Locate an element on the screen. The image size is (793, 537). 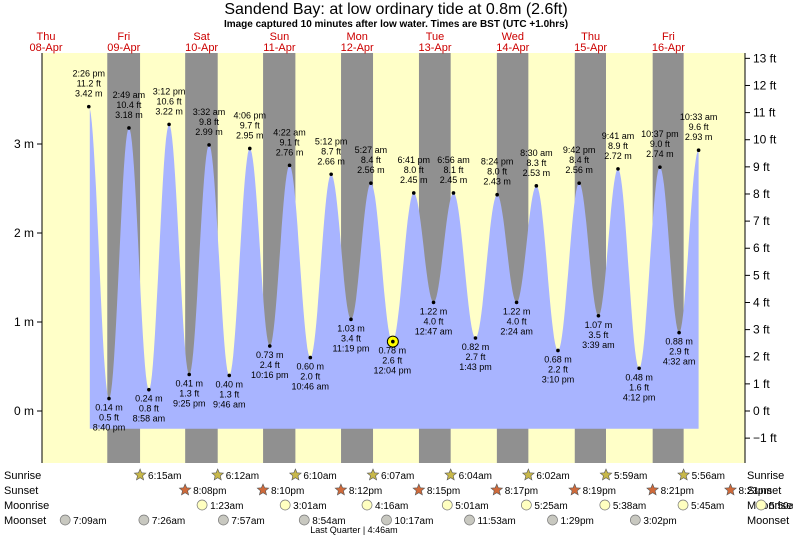
tide-label-m-label: 0.24 m is located at coordinates (149, 399).